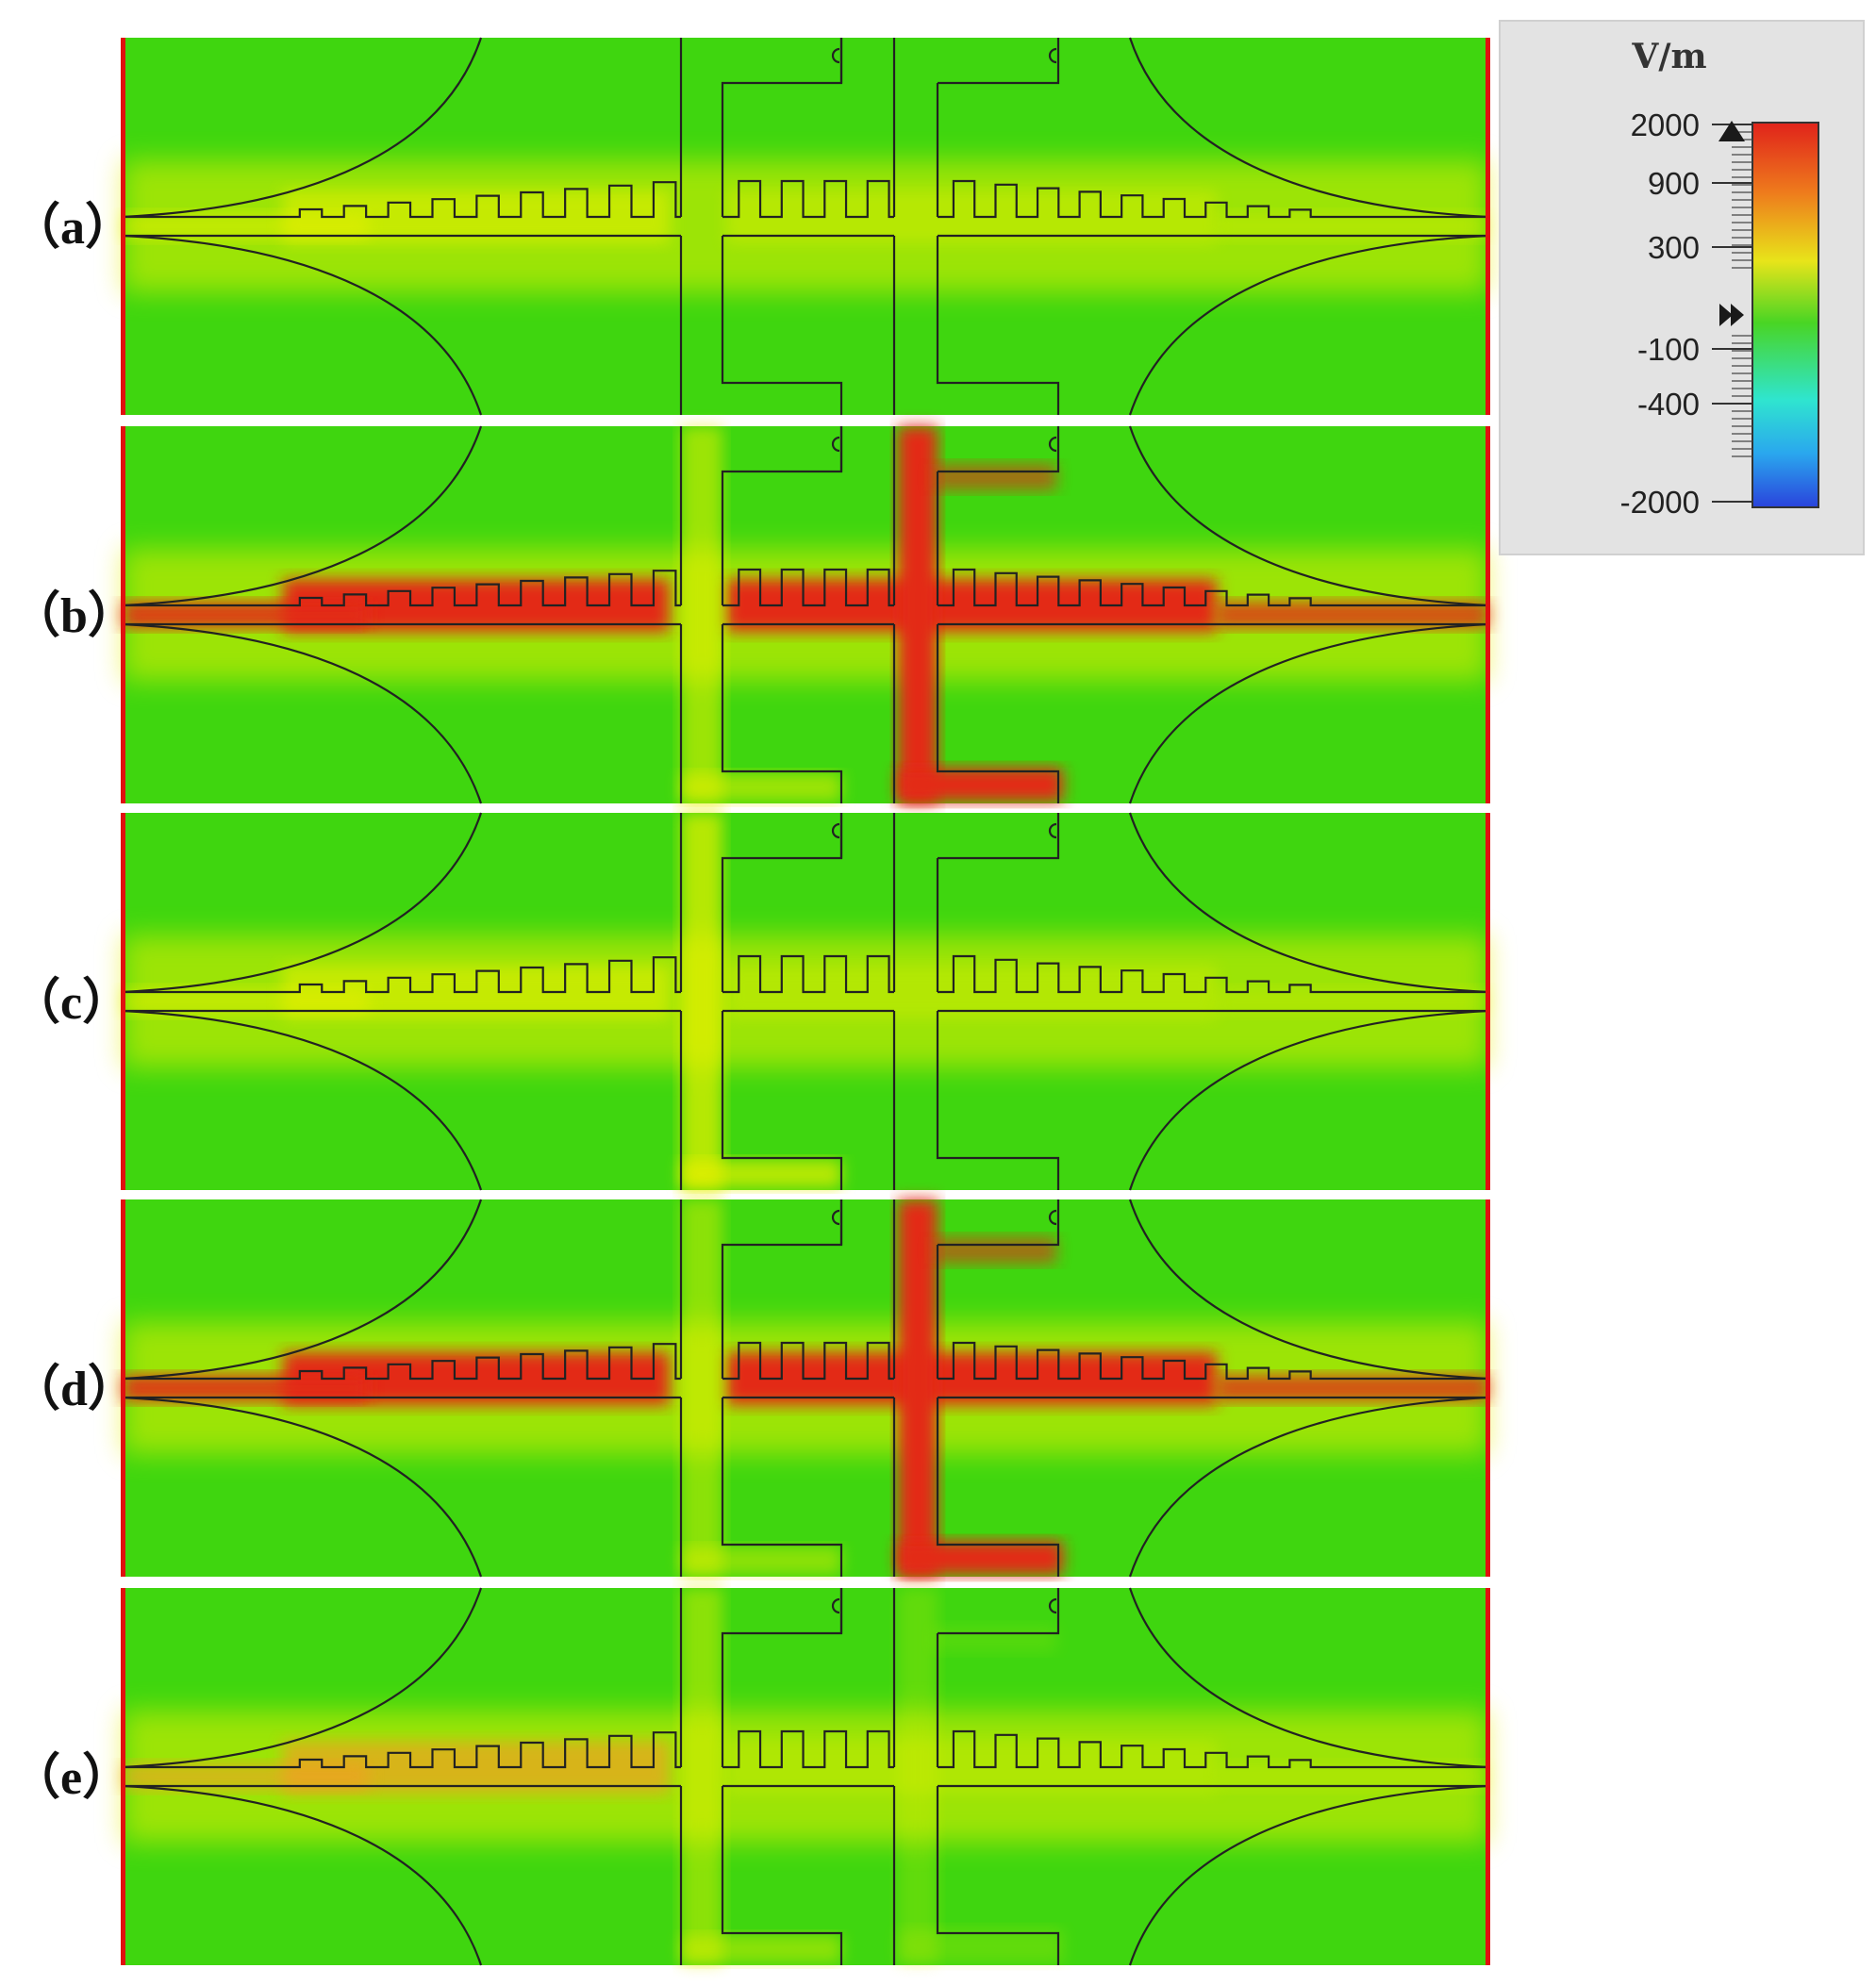 This screenshot has height=1985, width=1876. I want to click on colorbar-tick-label: -2000, so click(1660, 502).